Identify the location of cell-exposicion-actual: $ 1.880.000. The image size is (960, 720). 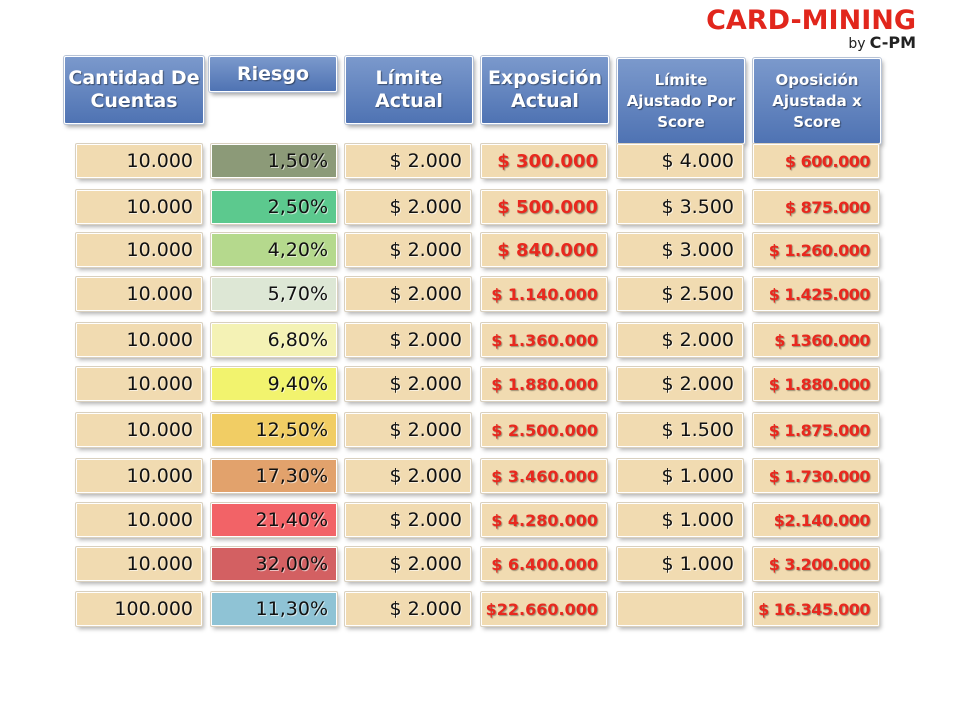
(544, 384).